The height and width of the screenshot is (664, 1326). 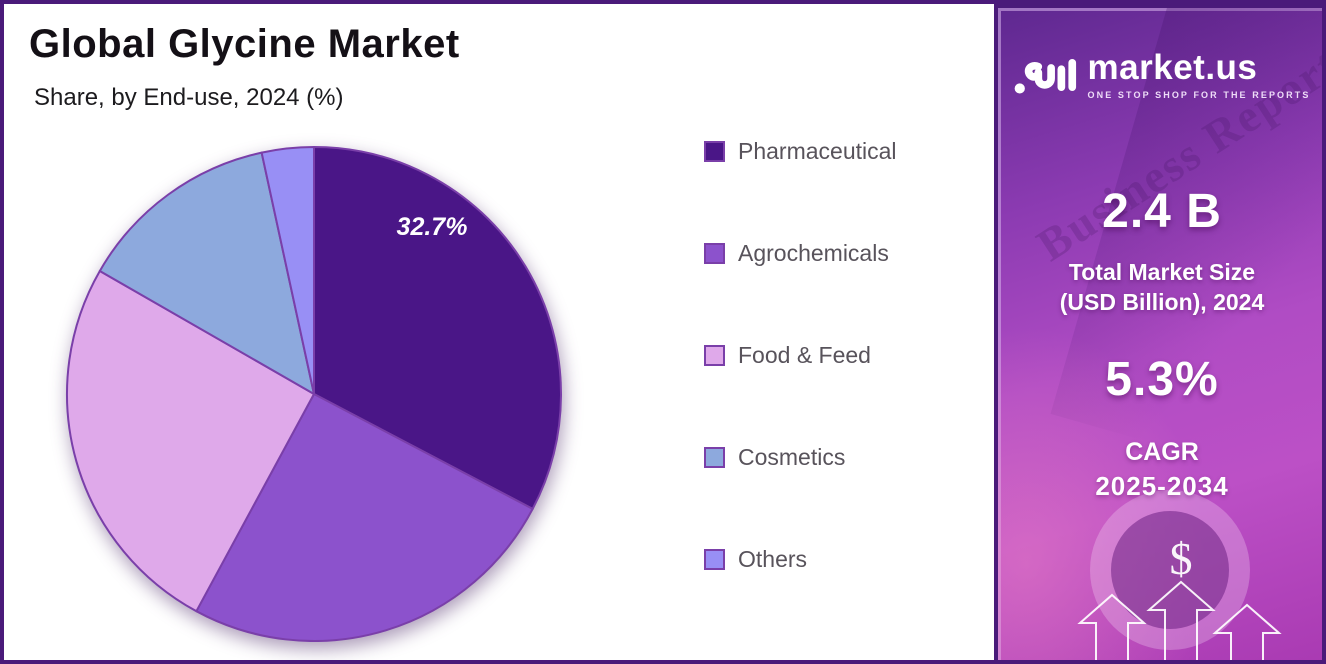 I want to click on pie-slice-others, so click(x=287, y=270).